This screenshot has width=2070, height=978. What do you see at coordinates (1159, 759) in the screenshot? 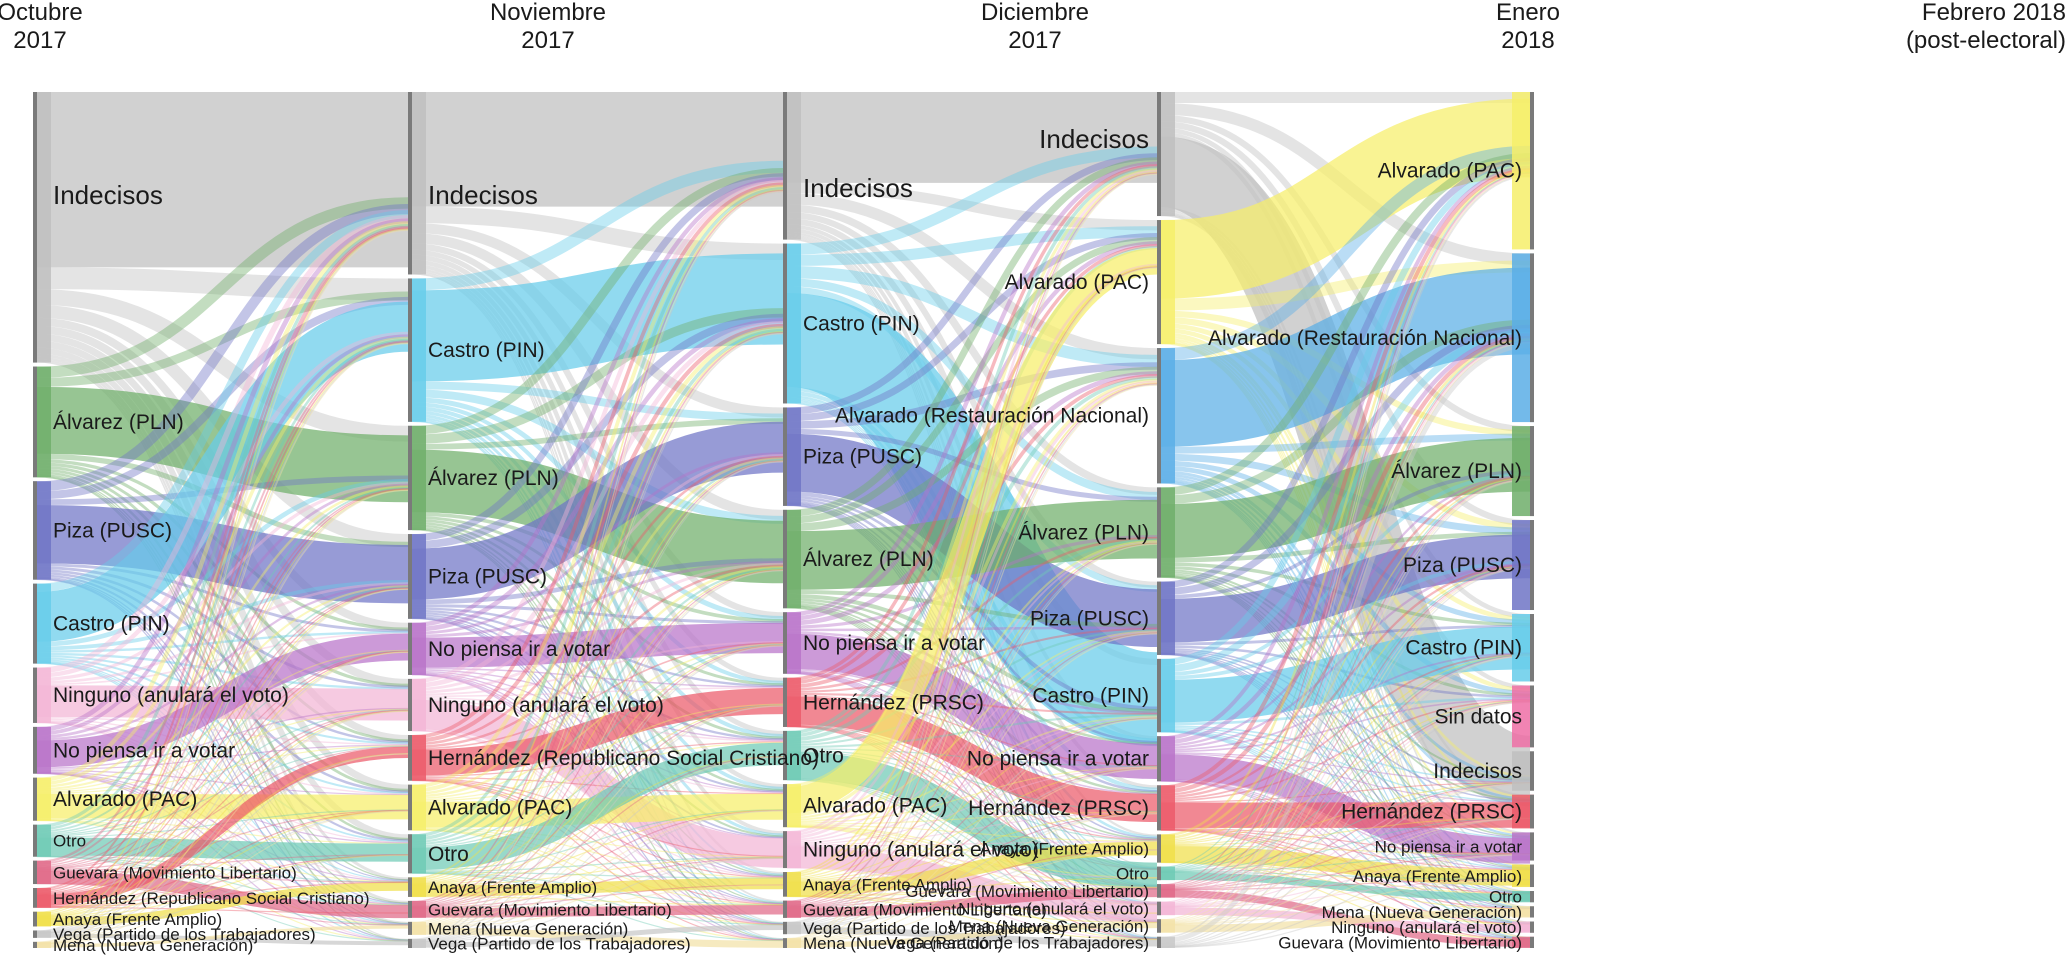
I see `node-bar-3-NoPiensa` at bounding box center [1159, 759].